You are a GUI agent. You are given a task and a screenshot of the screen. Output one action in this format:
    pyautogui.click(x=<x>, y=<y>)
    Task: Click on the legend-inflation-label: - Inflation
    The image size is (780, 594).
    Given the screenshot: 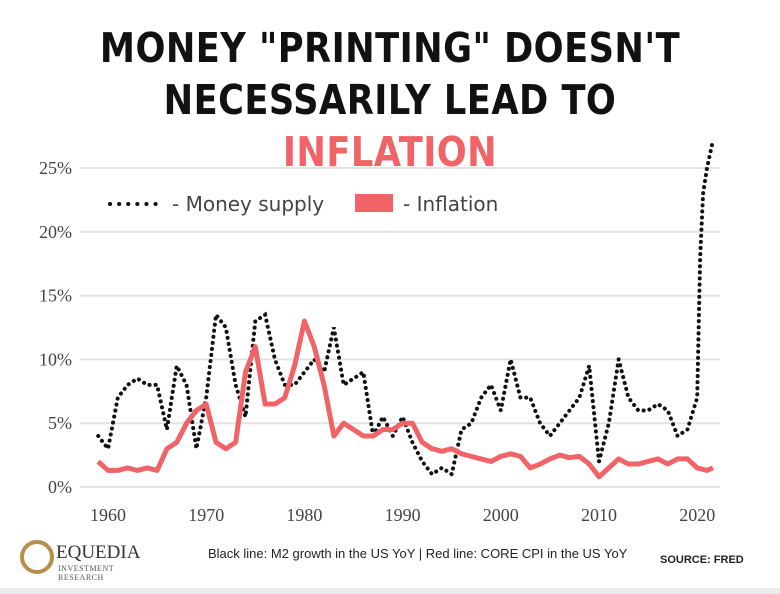 What is the action you would take?
    pyautogui.click(x=450, y=204)
    